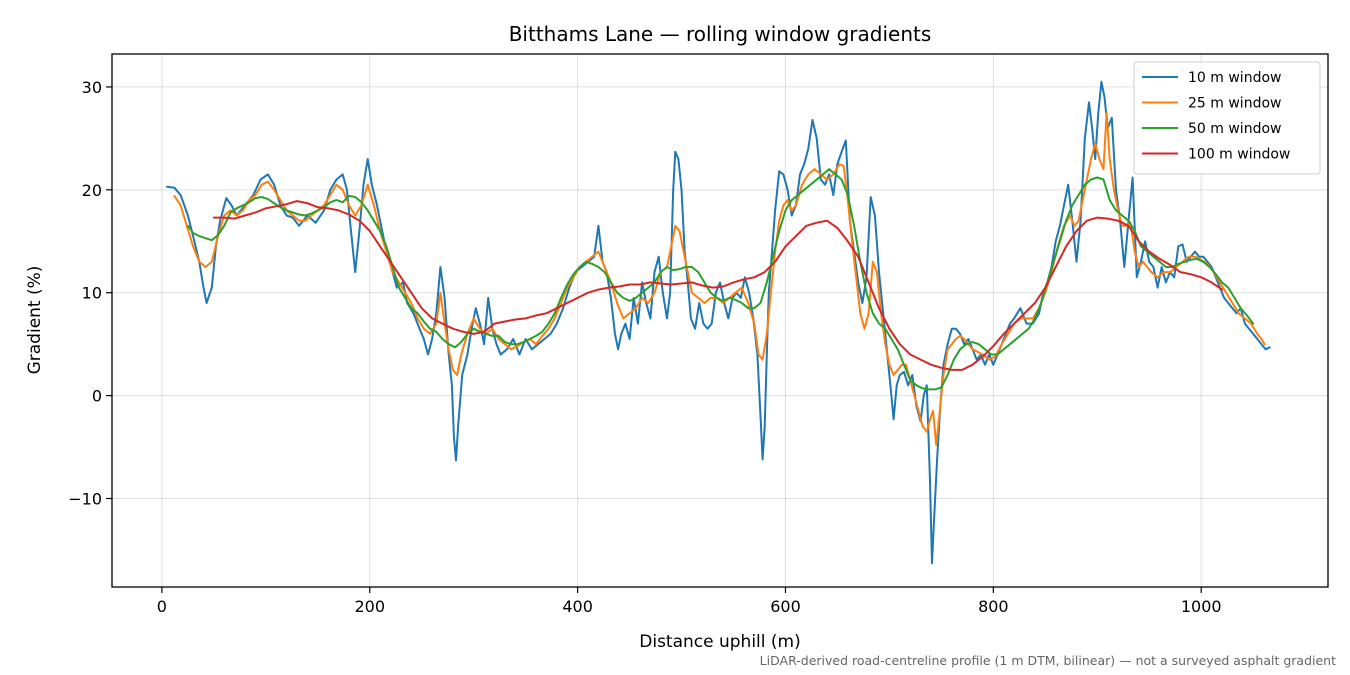  What do you see at coordinates (993, 606) in the screenshot?
I see `x-tick-label: 800` at bounding box center [993, 606].